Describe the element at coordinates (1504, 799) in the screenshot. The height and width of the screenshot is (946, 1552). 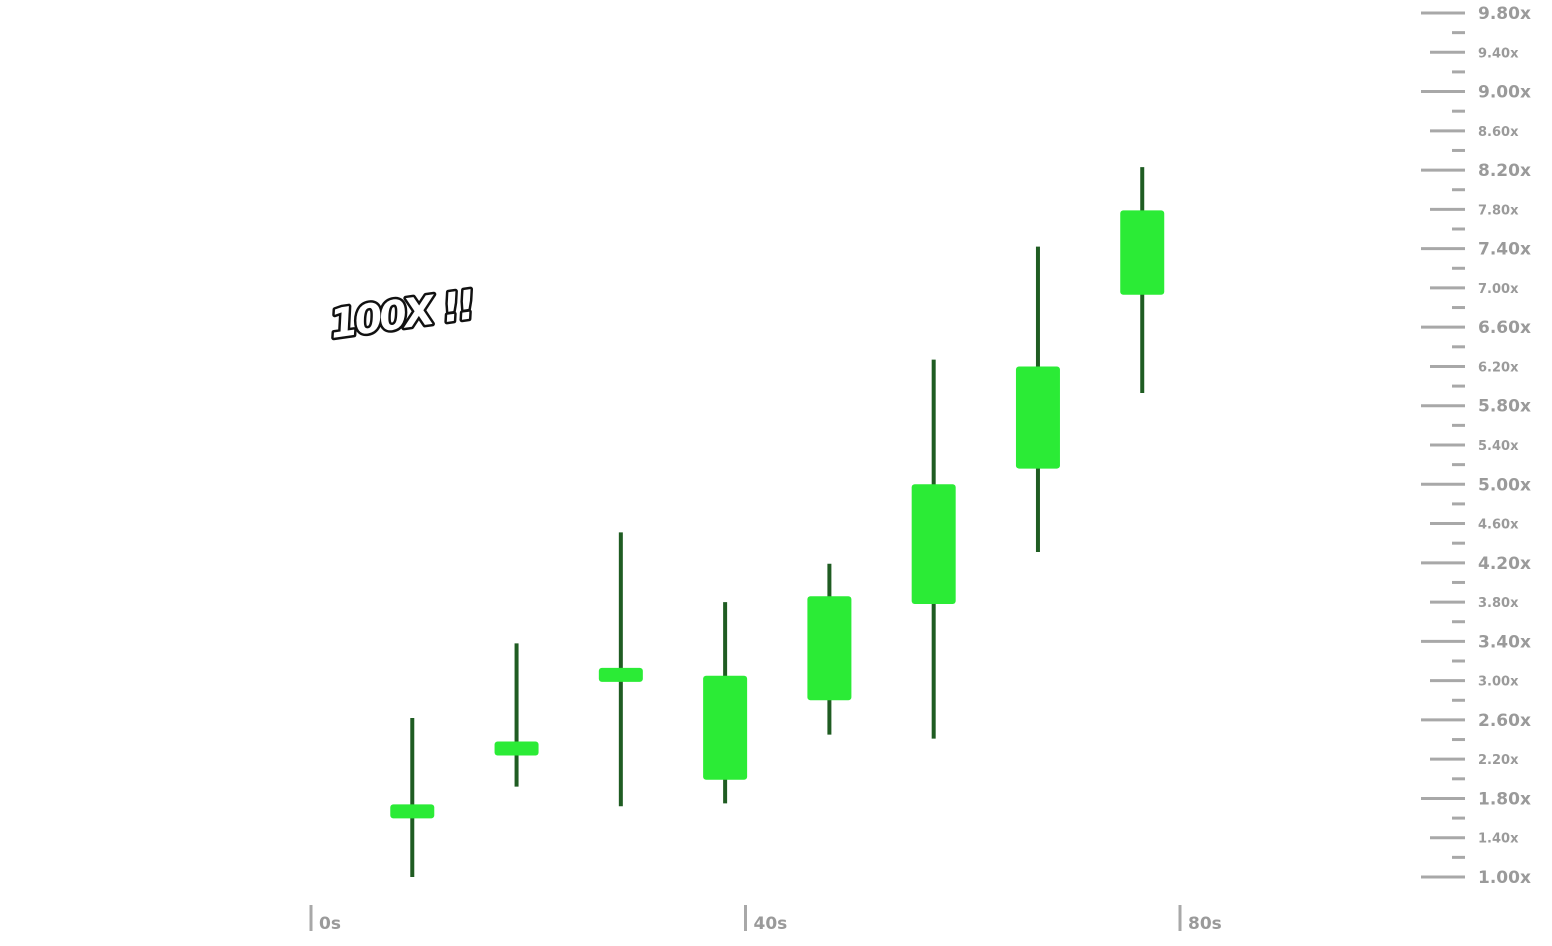
I see `y-major-tick-label: 1.80x` at that location.